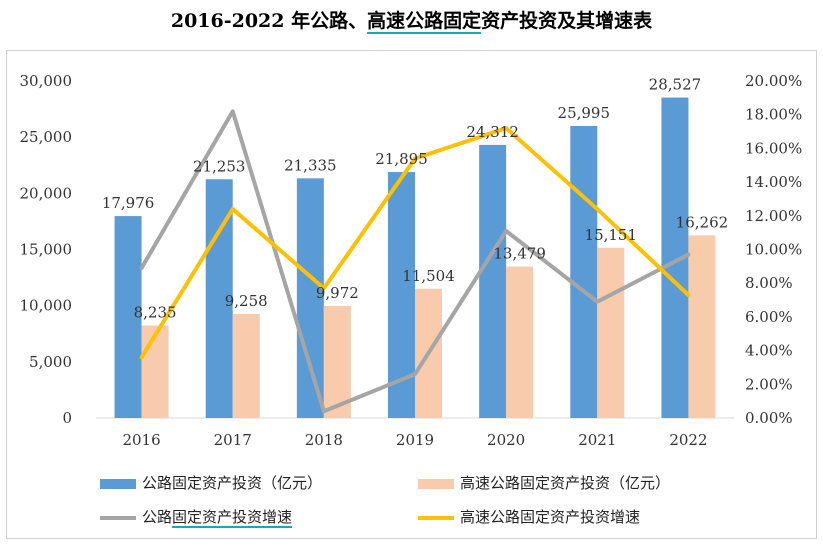 The height and width of the screenshot is (546, 823). Describe the element at coordinates (769, 283) in the screenshot. I see `y-right-tick-label: 8.00%` at that location.